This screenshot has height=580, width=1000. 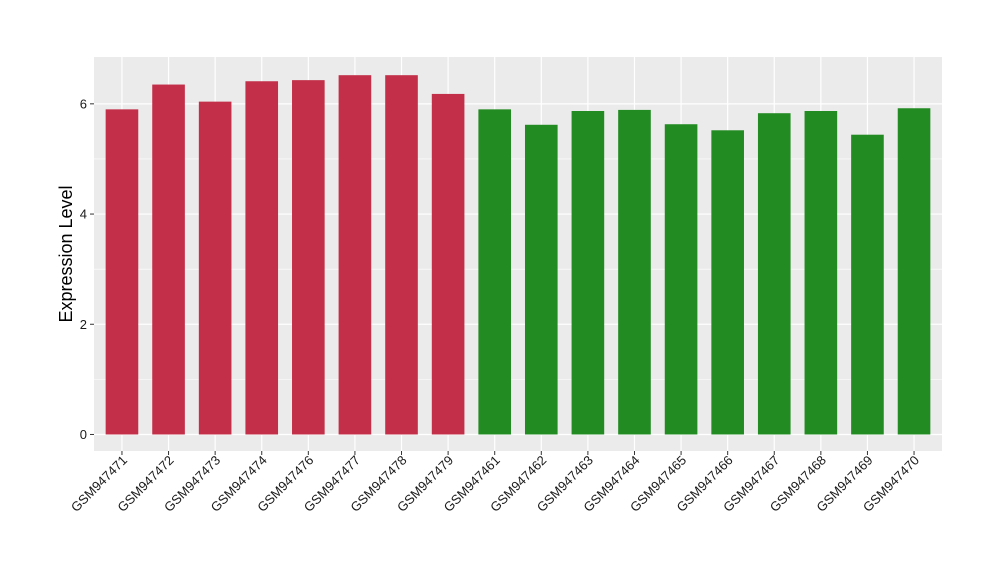 What do you see at coordinates (634, 272) in the screenshot?
I see `bar-GSM947464` at bounding box center [634, 272].